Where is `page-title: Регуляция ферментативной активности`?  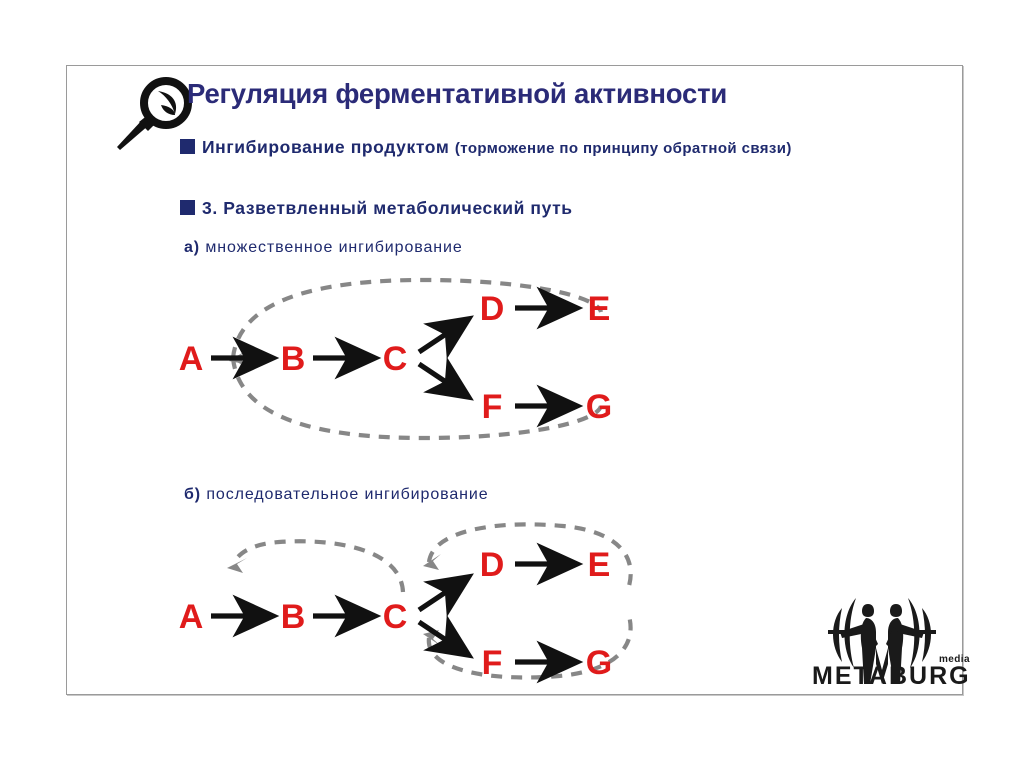
page-title: Регуляция ферментативной активности is located at coordinates (457, 93).